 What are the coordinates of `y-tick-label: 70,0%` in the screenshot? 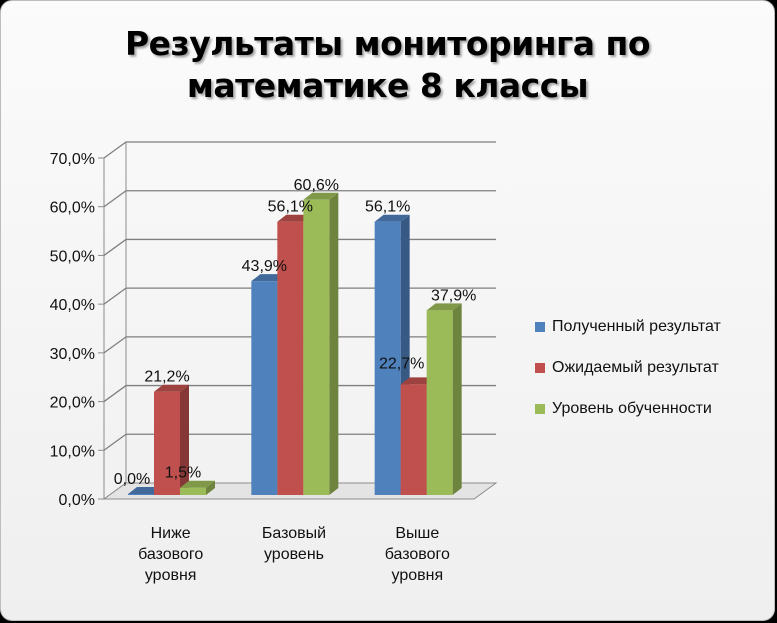 It's located at (72, 159).